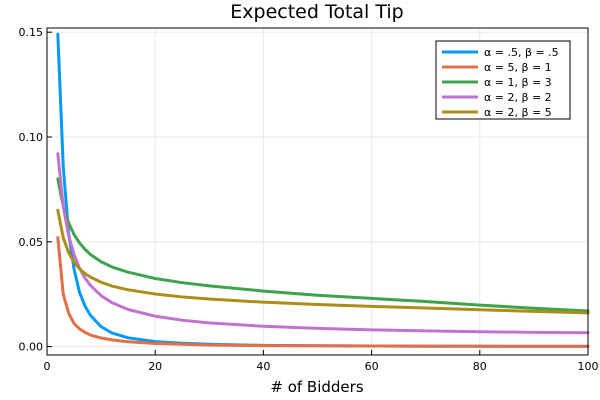 This screenshot has width=600, height=400. I want to click on legend-label: α = 2, β = 2, so click(518, 97).